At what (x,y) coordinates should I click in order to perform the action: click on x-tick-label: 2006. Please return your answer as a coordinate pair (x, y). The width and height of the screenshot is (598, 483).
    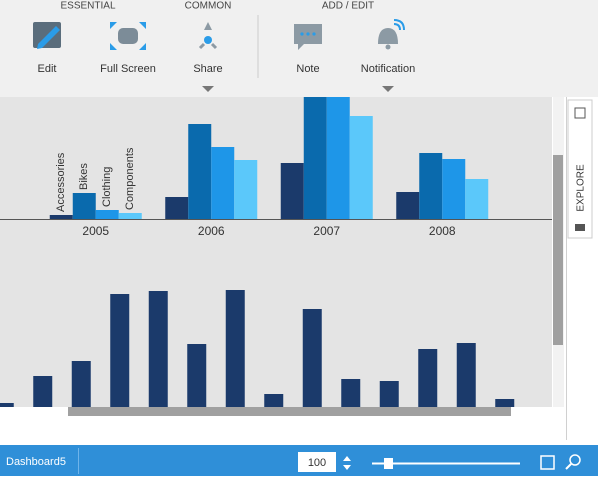
    Looking at the image, I should click on (211, 231).